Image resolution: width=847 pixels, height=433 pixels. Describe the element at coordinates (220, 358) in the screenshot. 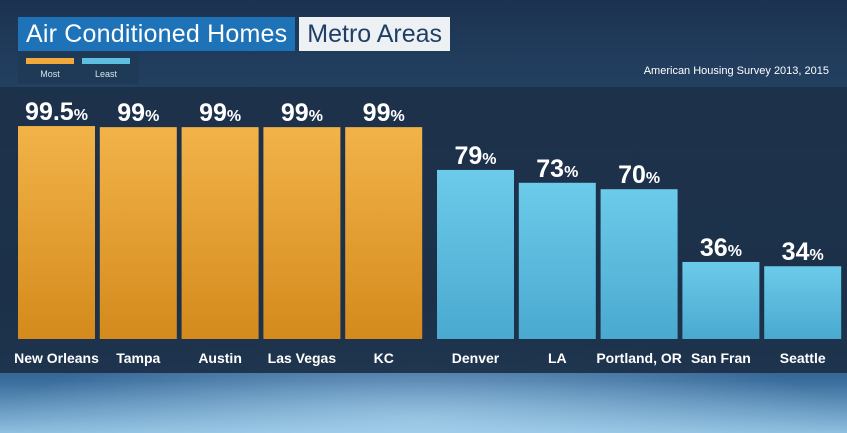

I see `category-label: Austin` at that location.